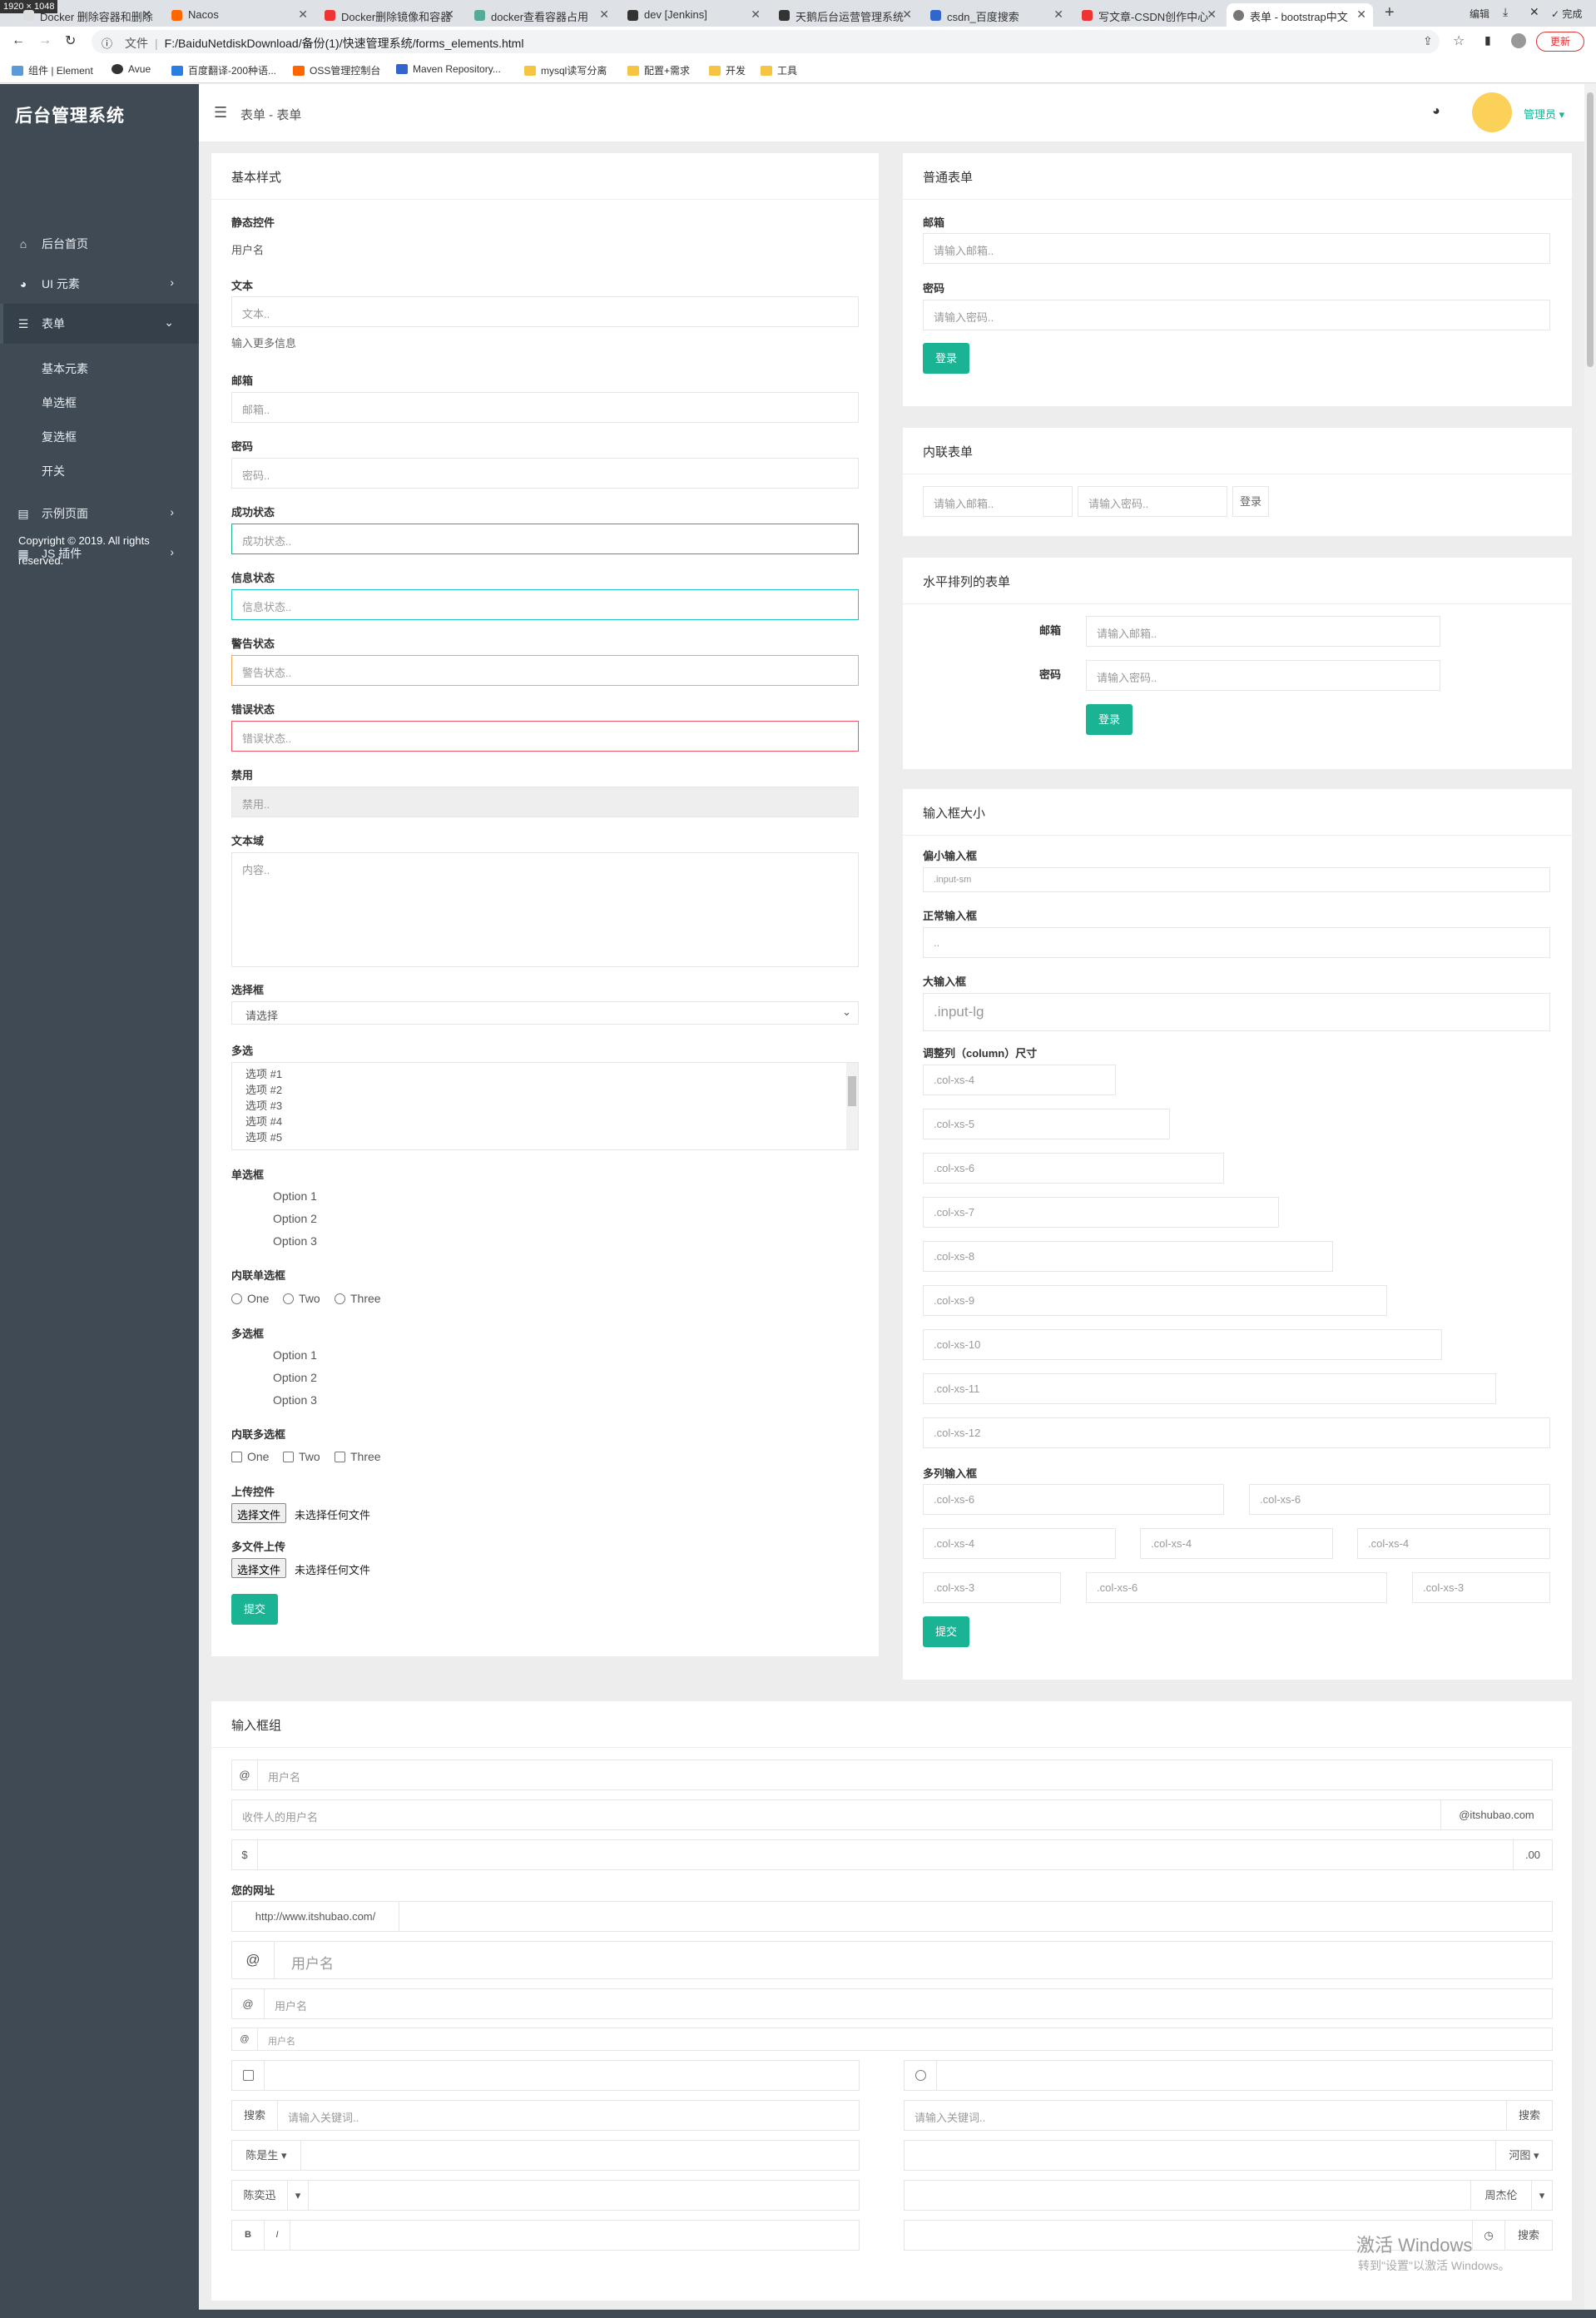  Describe the element at coordinates (905, 2039) in the screenshot. I see `small-username-input: 用户名` at that location.